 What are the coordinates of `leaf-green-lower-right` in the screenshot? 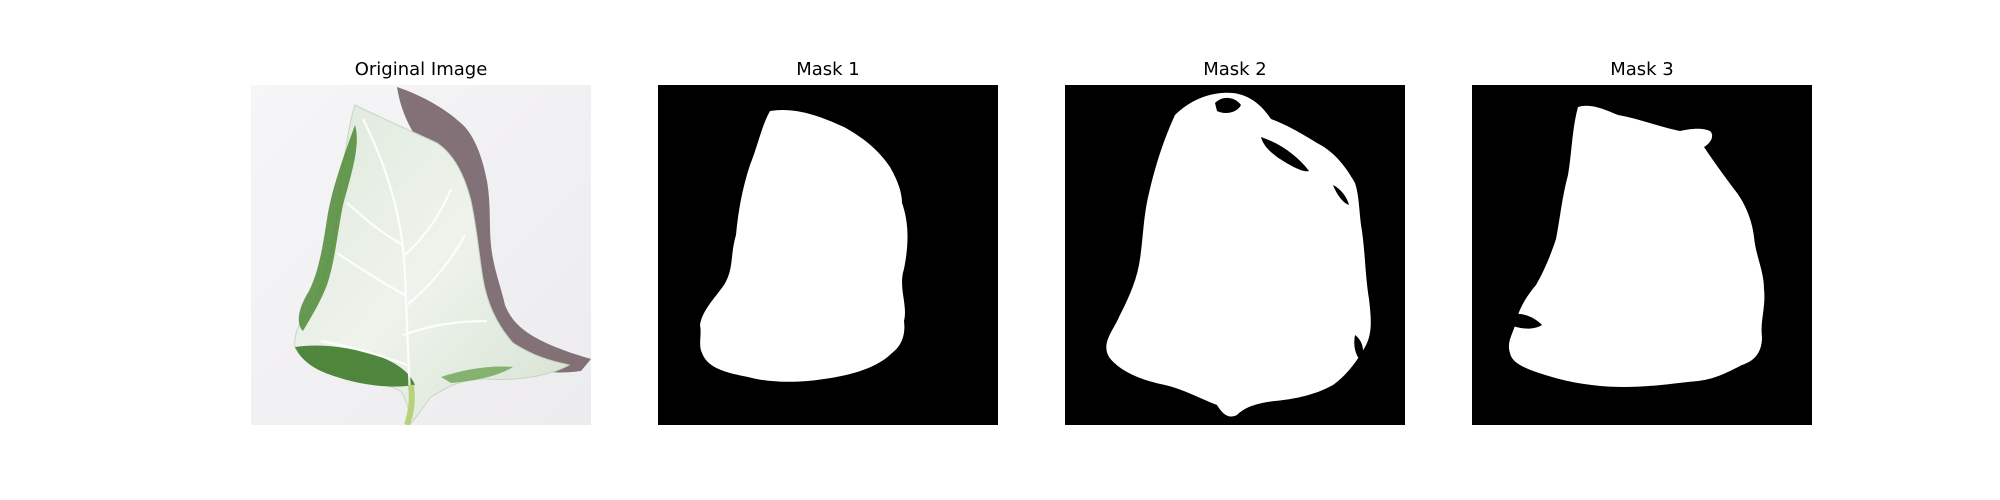 It's located at (477, 374).